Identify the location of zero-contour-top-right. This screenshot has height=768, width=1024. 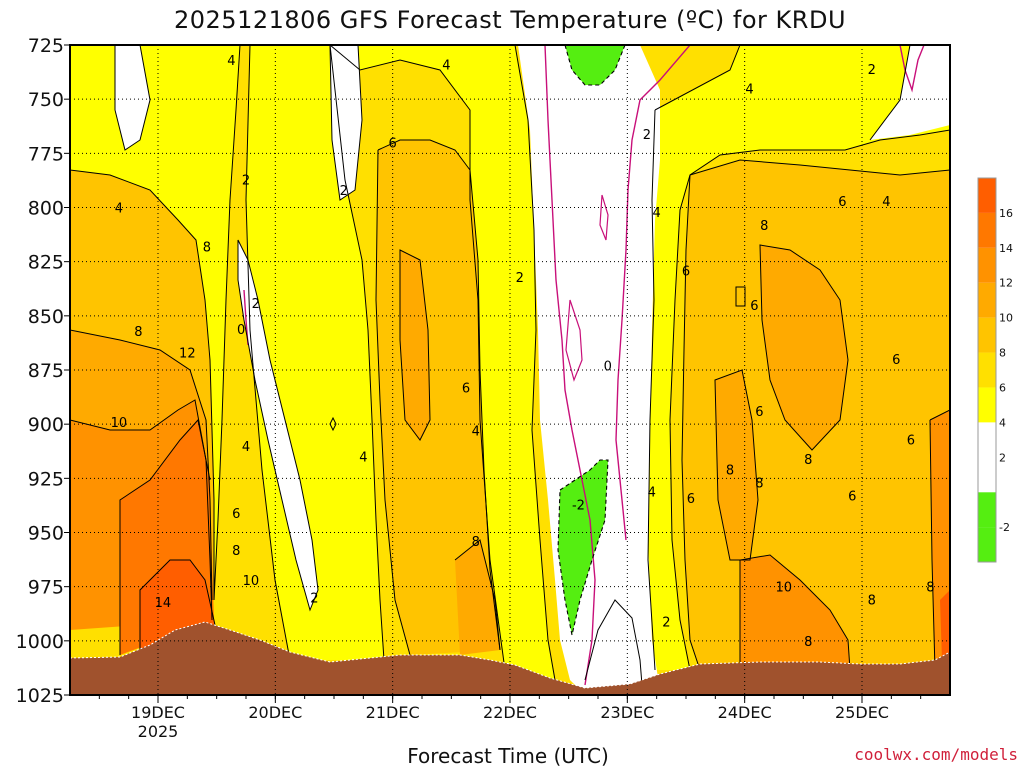
(912, 69).